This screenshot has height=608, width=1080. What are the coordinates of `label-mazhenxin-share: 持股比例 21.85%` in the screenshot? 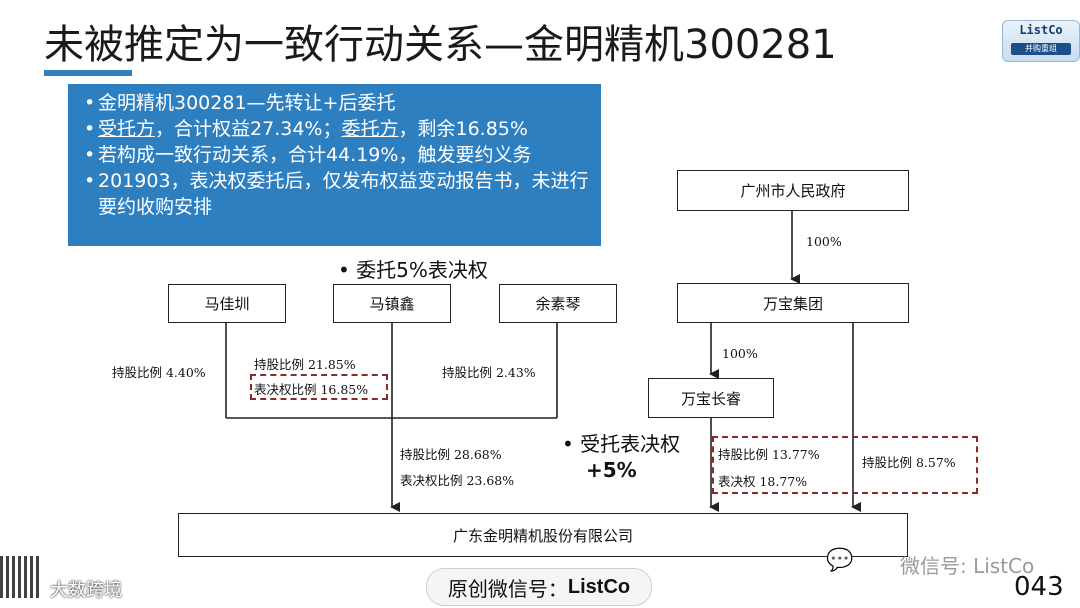 It's located at (305, 364).